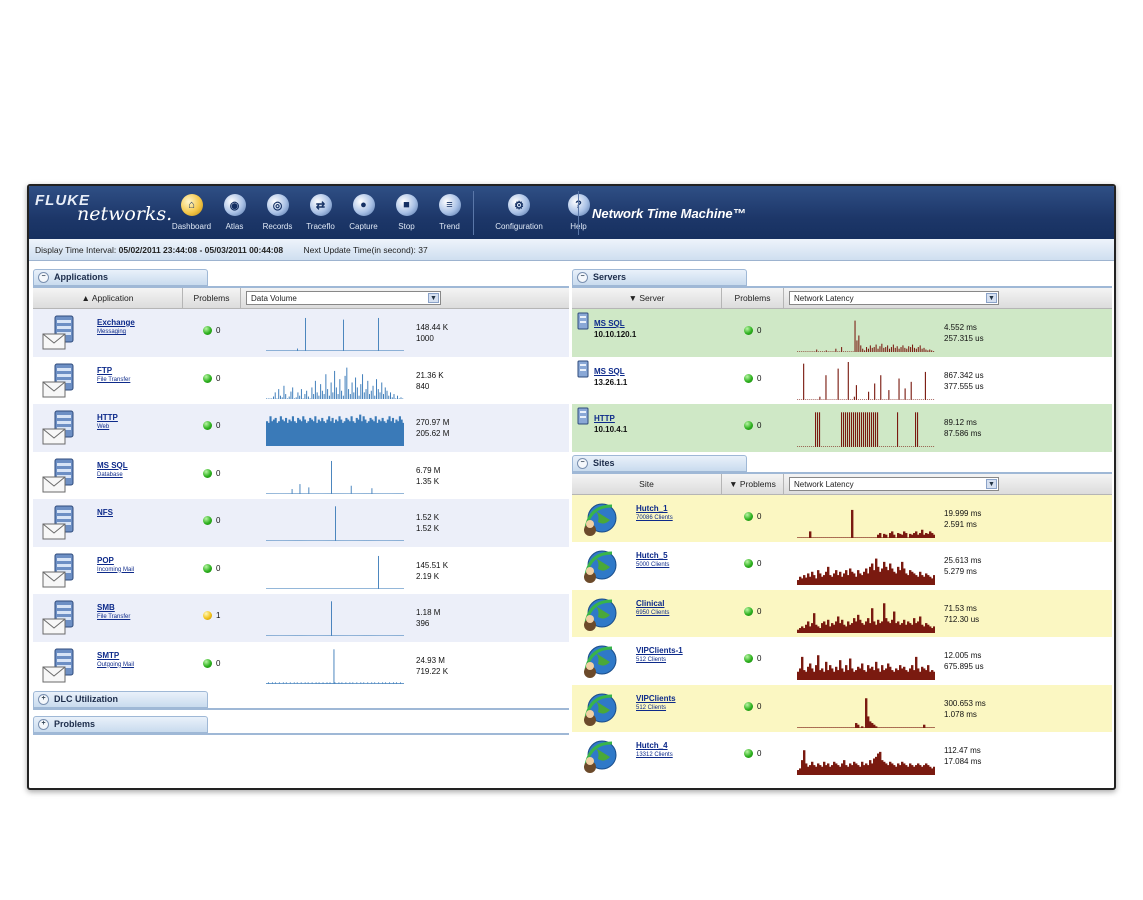  I want to click on server-name: MS SQL 10.10.120.1, so click(615, 329).